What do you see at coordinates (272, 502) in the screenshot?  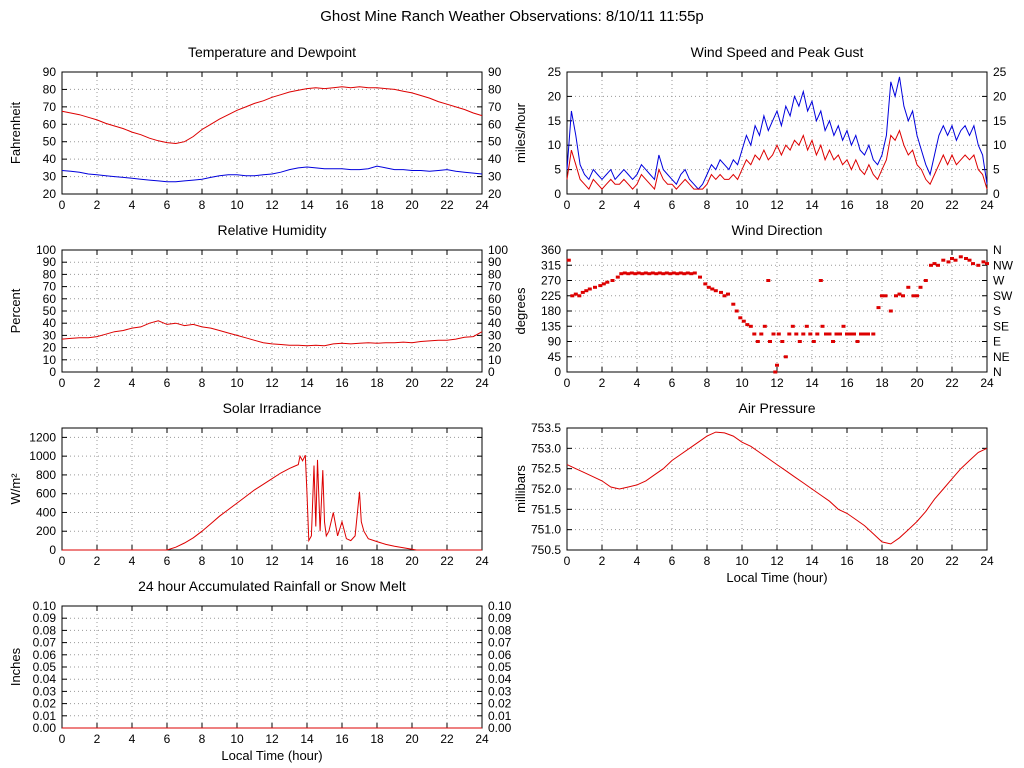 I see `series-solar-irradiance` at bounding box center [272, 502].